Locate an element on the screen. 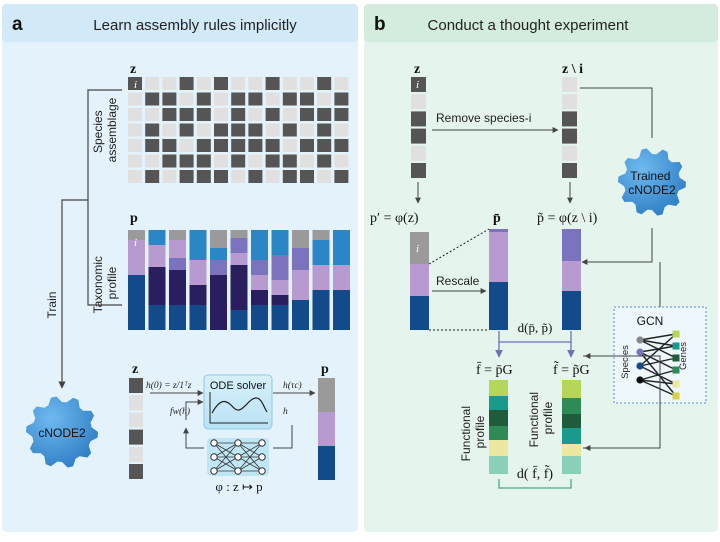 The width and height of the screenshot is (720, 542). panel-b-title: Conduct a thought experiment is located at coordinates (529, 25).